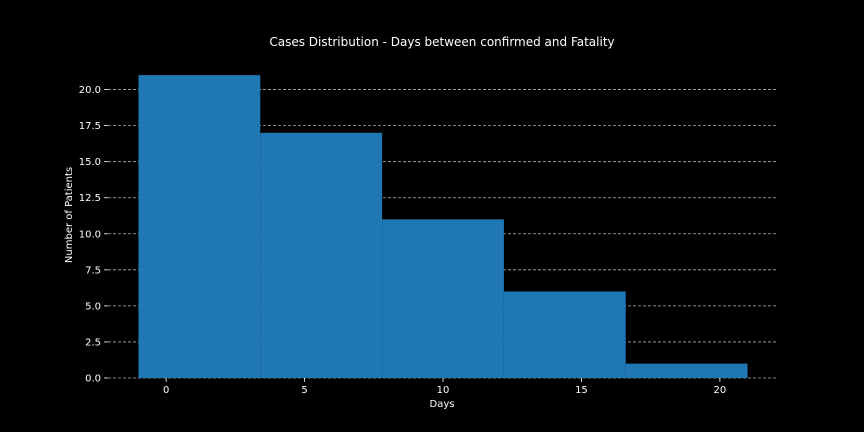 This screenshot has width=864, height=432. I want to click on y-tick-label-5: 12.5, so click(90, 198).